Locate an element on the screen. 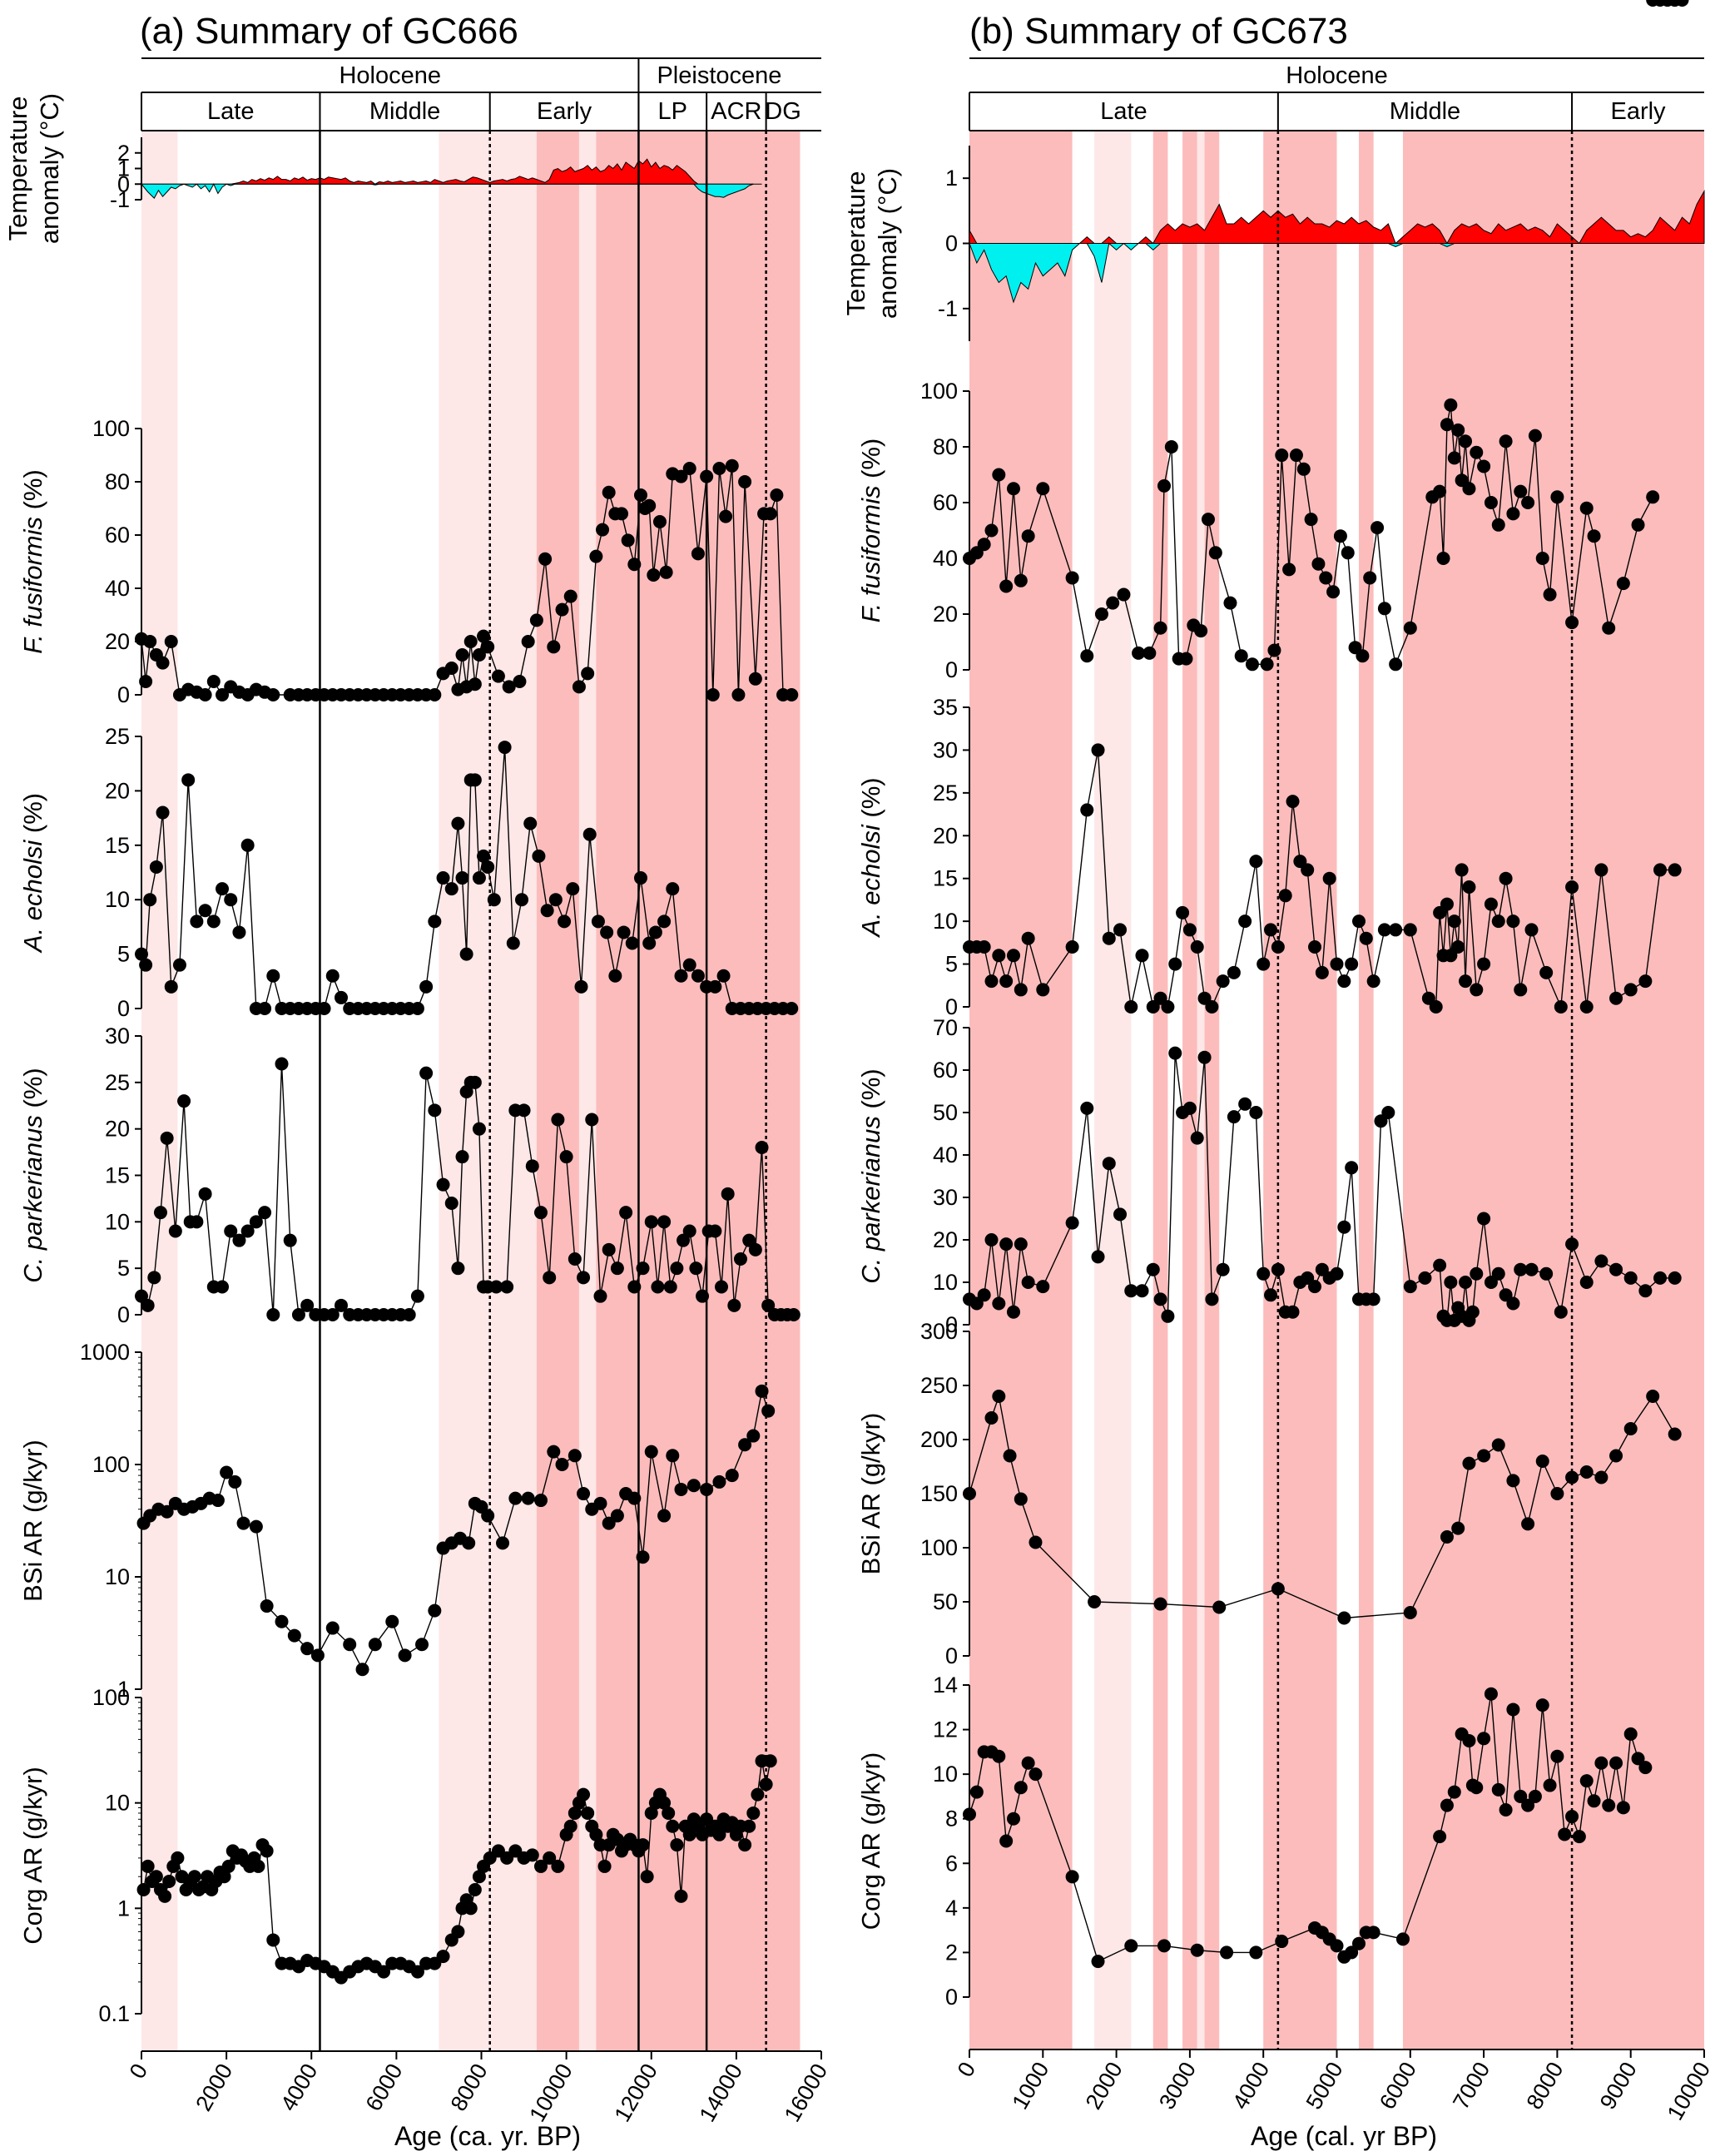 This screenshot has width=1720, height=2156. y-tick-label: 30 is located at coordinates (117, 1036).